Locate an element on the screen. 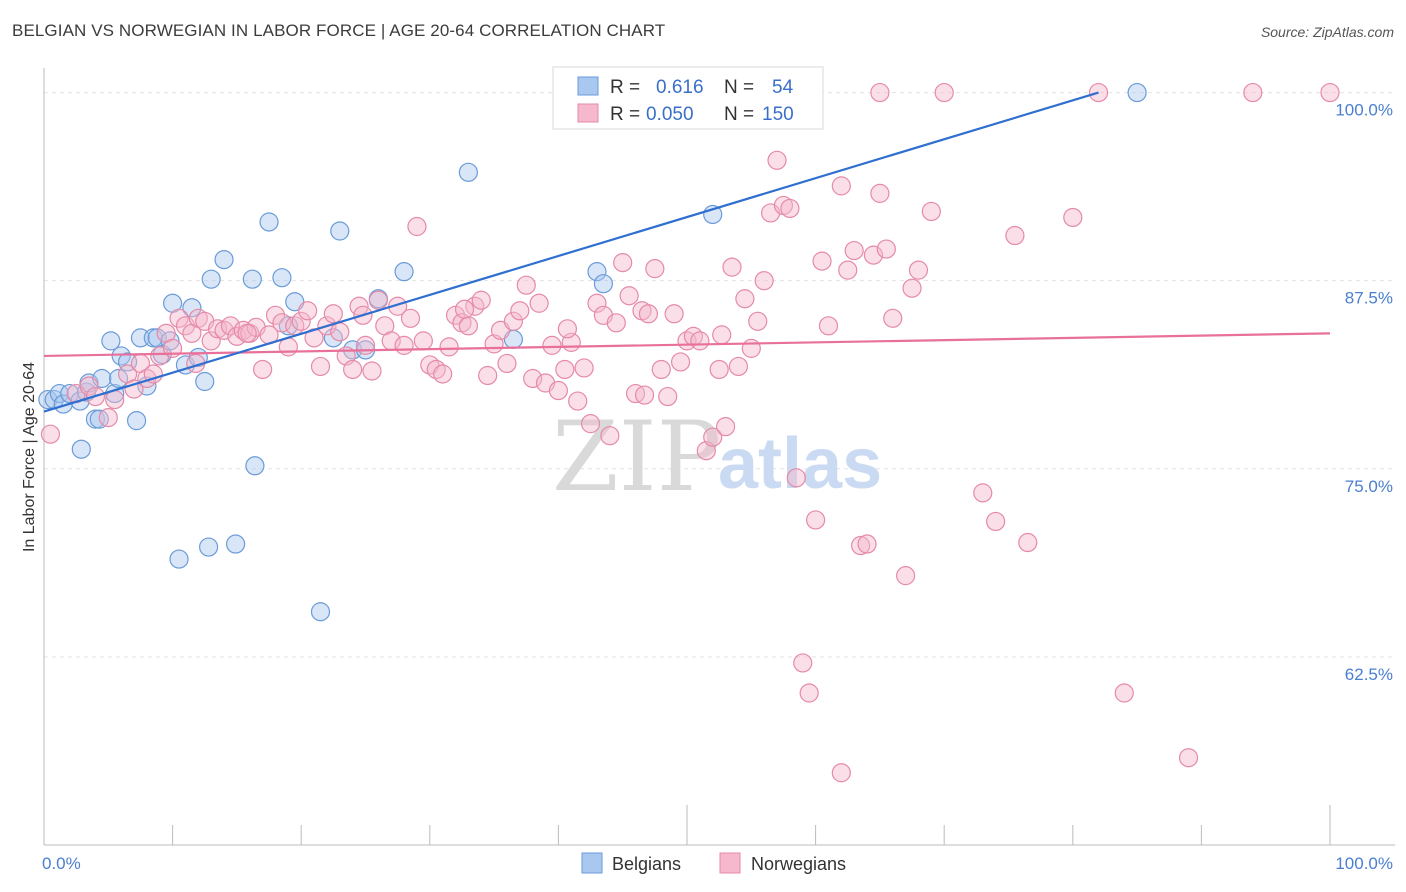  legend-n-label-norwegian: N = is located at coordinates (739, 114).